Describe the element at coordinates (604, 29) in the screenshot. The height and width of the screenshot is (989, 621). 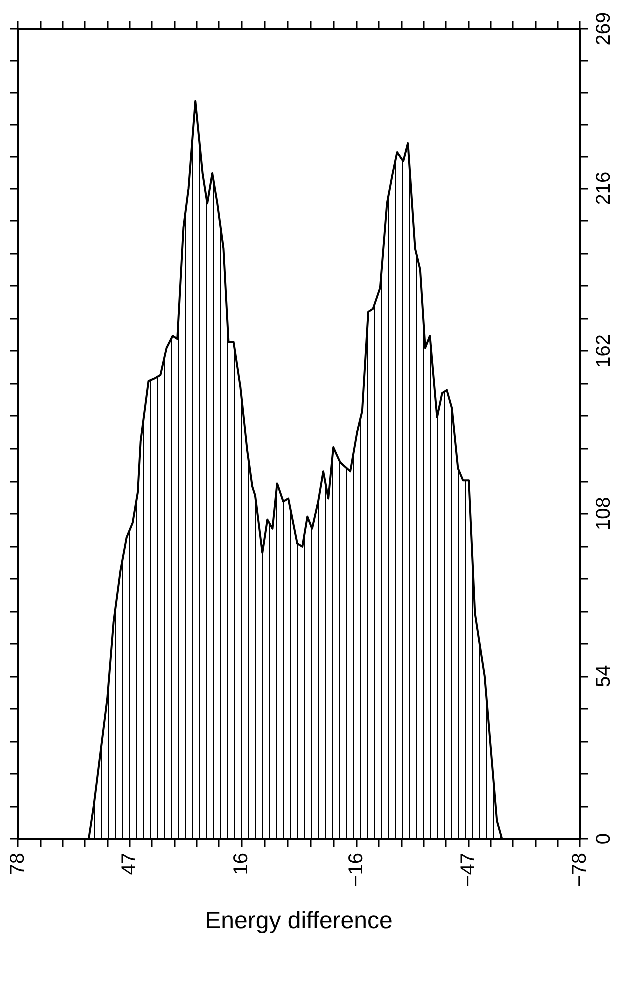
I see `y-tick-label: 269` at that location.